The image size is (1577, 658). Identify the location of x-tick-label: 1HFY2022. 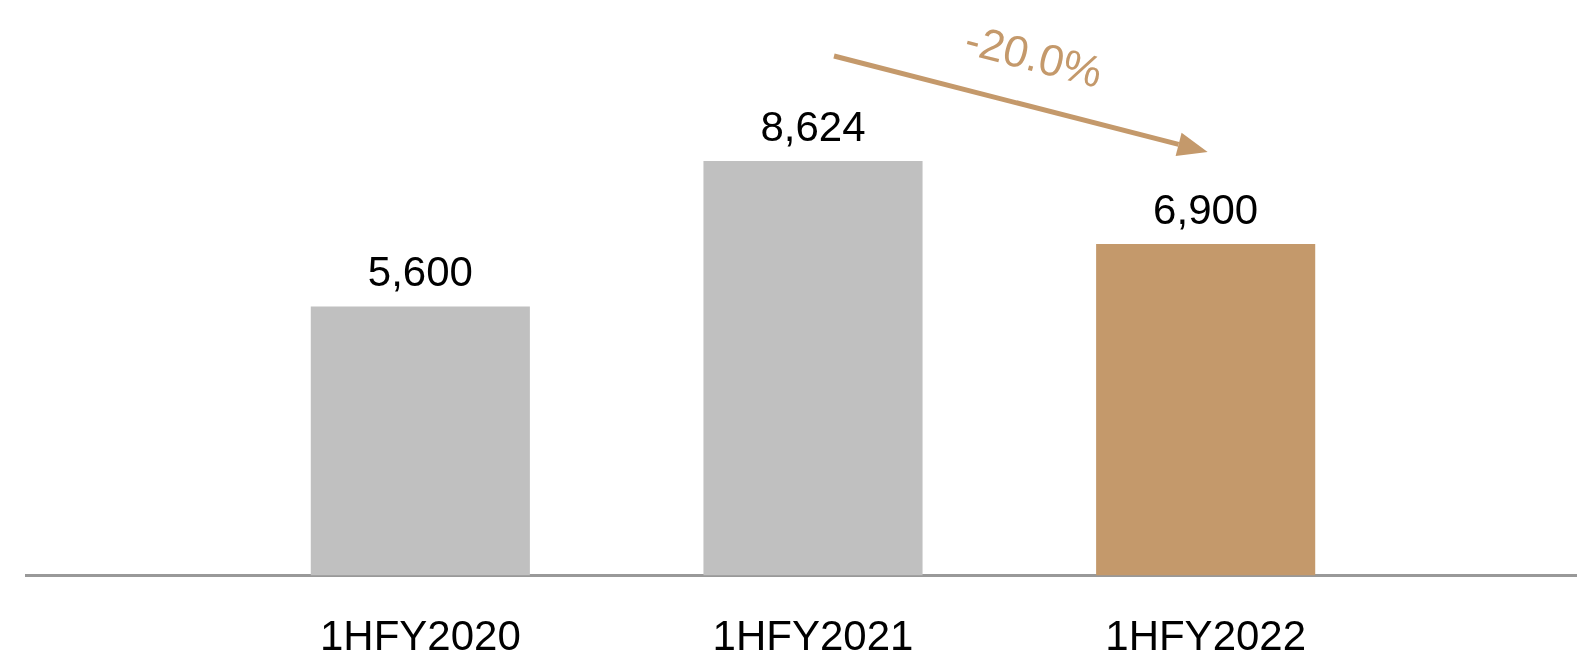
(1206, 635).